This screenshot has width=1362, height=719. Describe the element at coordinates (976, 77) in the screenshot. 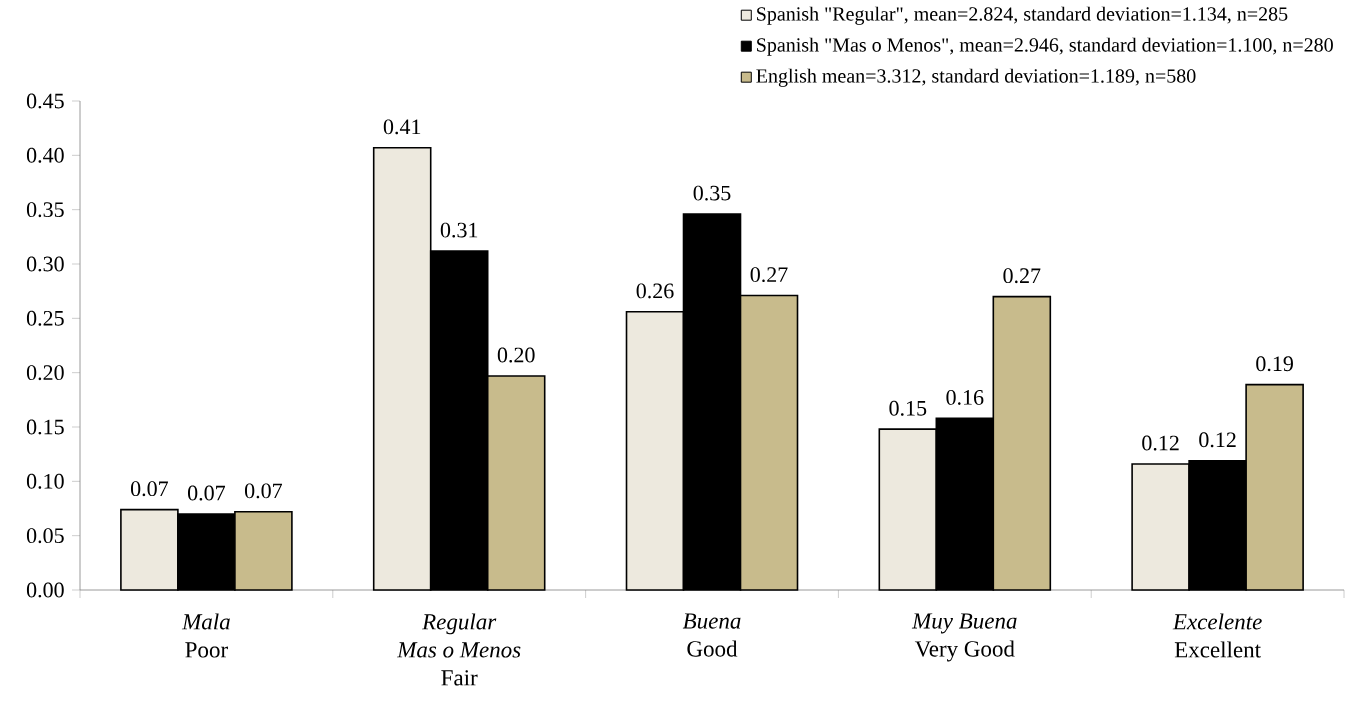

I see `legend-label: English mean=3.312, standard deviation=1.189, n=580` at that location.